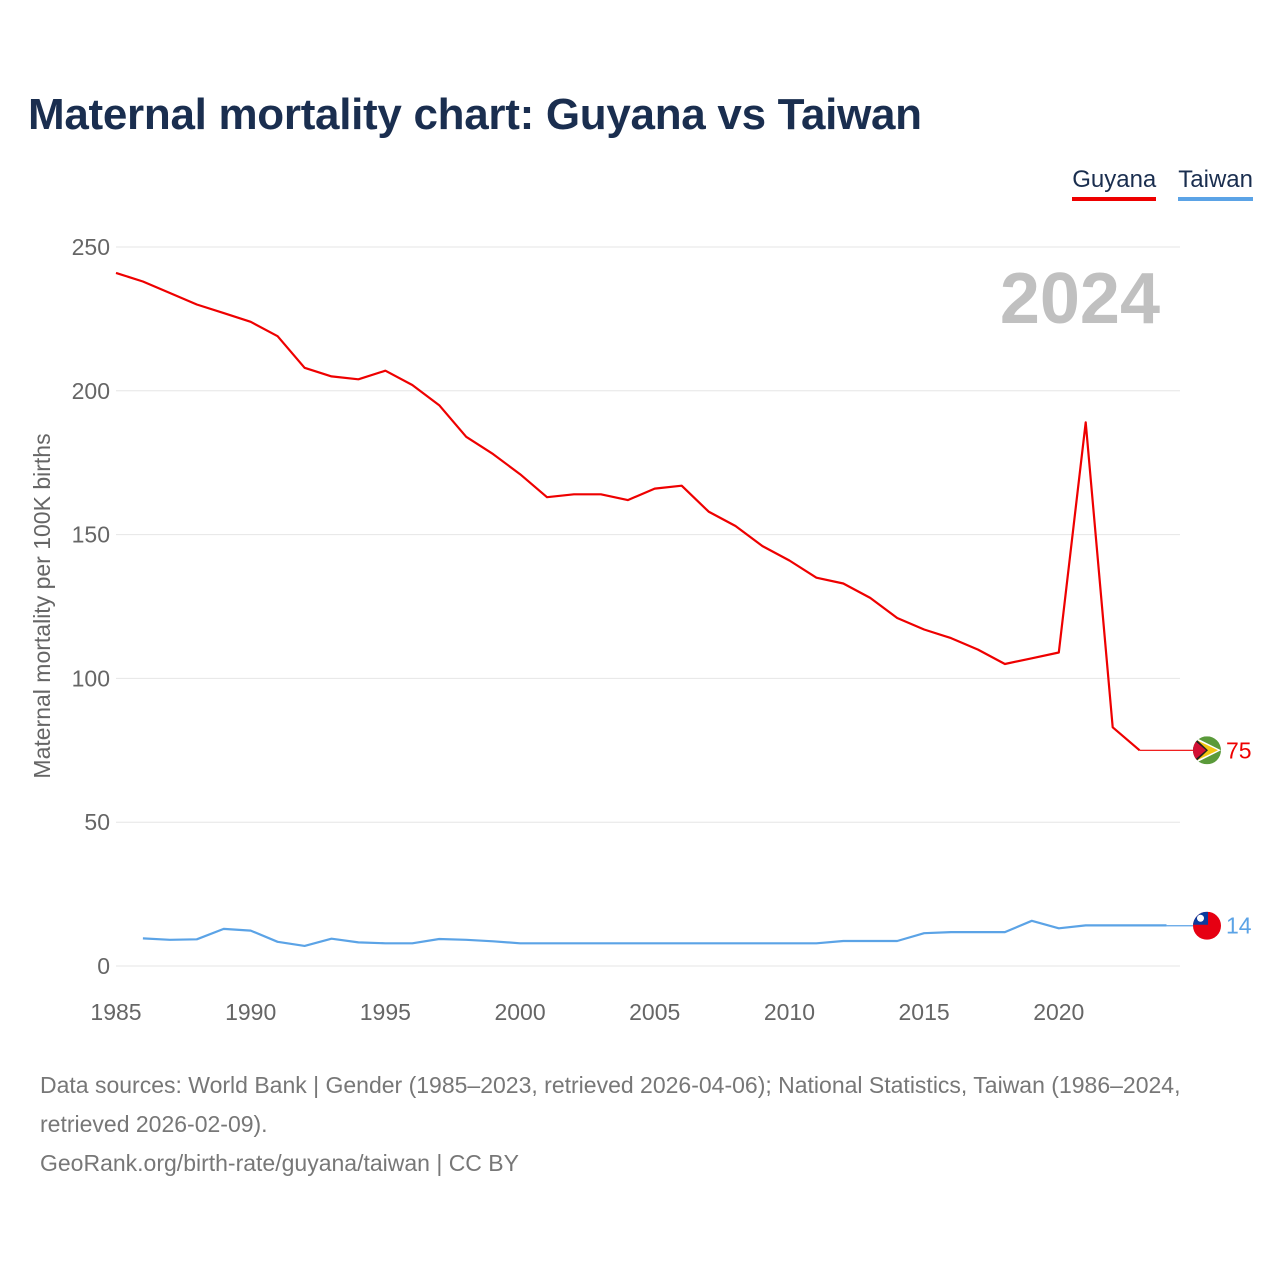 This screenshot has height=1280, width=1280. What do you see at coordinates (42, 605) in the screenshot?
I see `y-axis-label: Maternal mortality per 100K births` at bounding box center [42, 605].